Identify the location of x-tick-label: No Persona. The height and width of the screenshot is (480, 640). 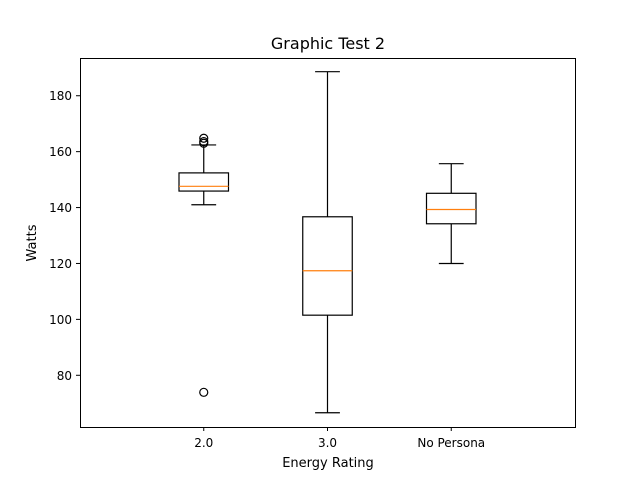
(451, 443).